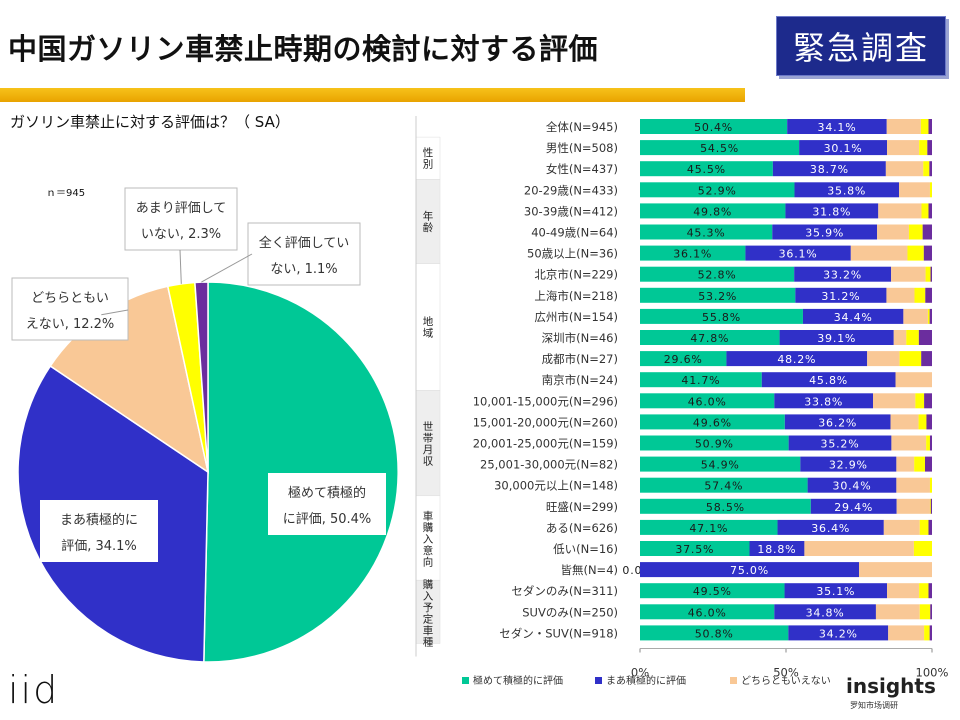 This screenshot has height=720, width=960. I want to click on bar-data-label-16-0: 54.9%, so click(720, 465).